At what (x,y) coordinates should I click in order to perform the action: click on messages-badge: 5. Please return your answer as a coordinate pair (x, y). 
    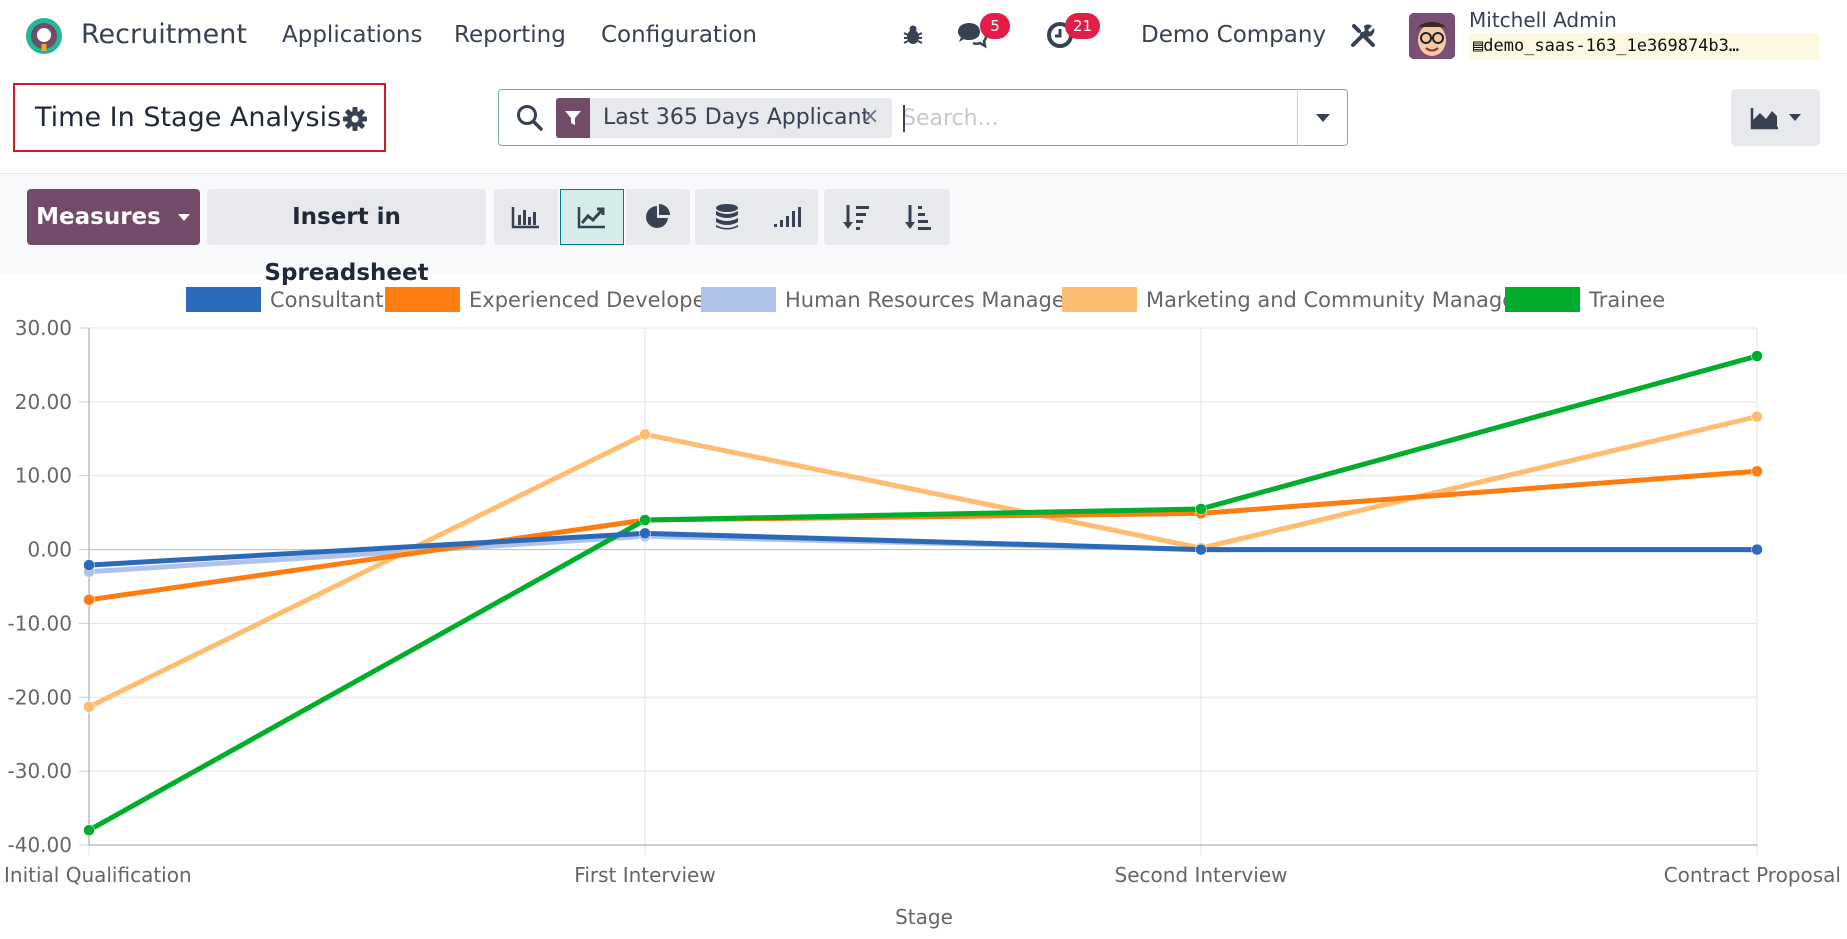
    Looking at the image, I should click on (995, 26).